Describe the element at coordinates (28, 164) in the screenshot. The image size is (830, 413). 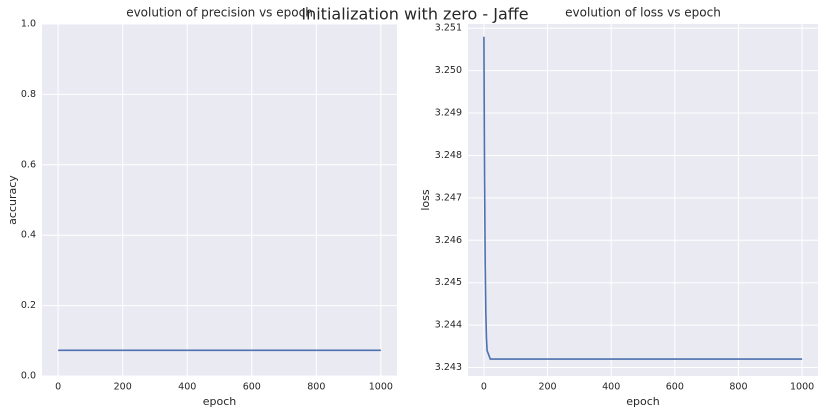
I see `y-tick-label: 0.6` at that location.